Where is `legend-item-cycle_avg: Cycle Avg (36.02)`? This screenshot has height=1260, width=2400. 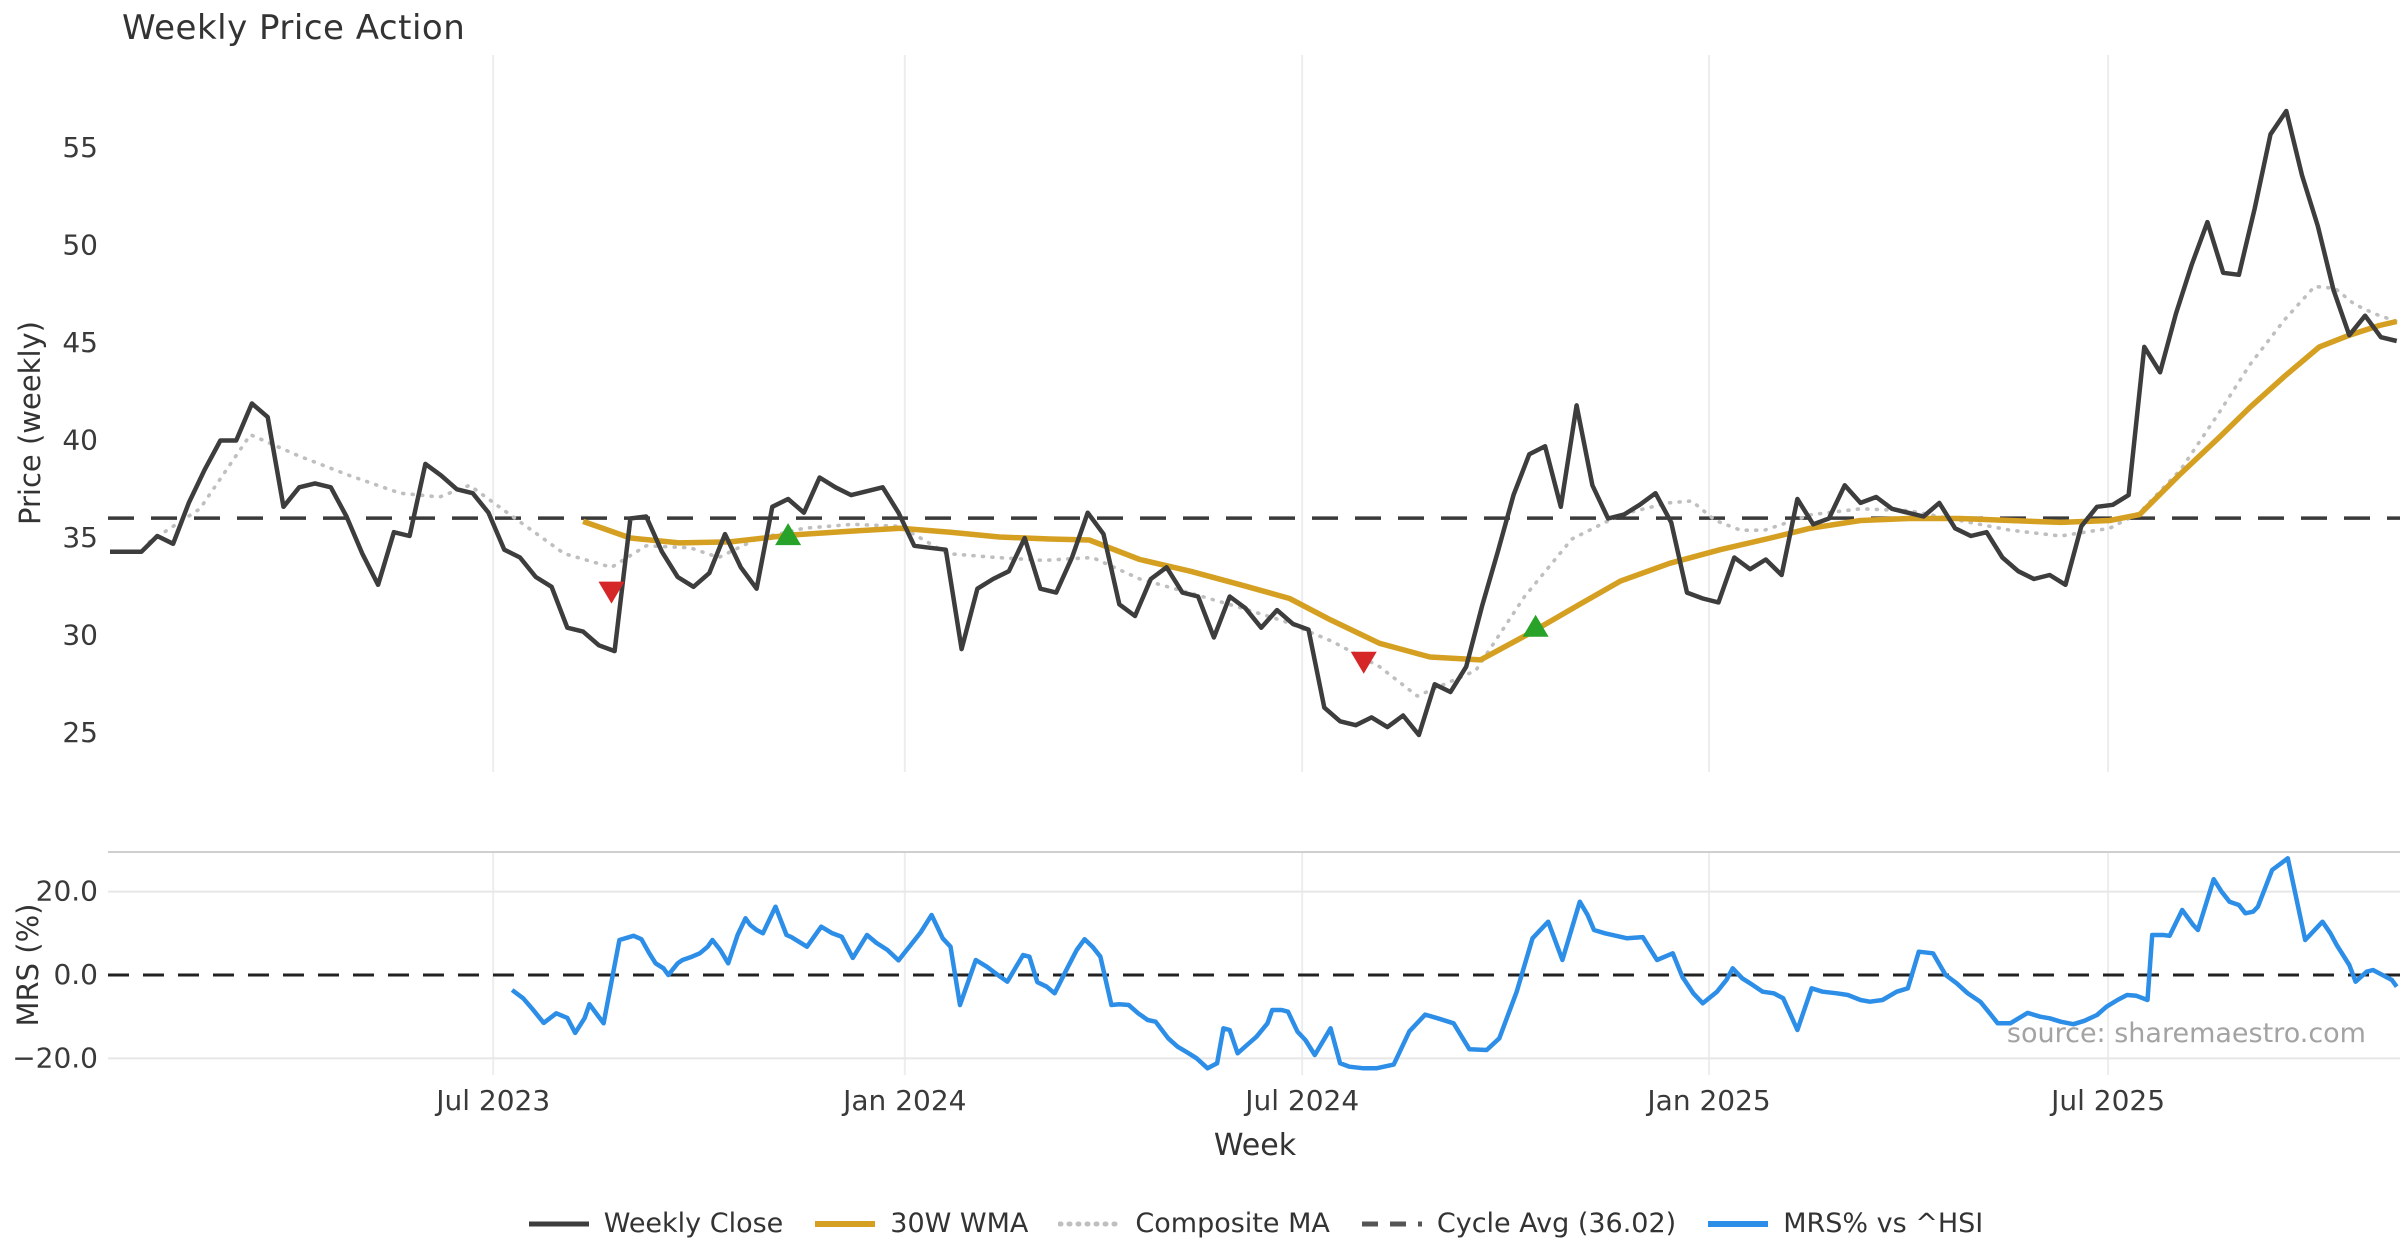
legend-item-cycle_avg: Cycle Avg (36.02) is located at coordinates (1518, 1223).